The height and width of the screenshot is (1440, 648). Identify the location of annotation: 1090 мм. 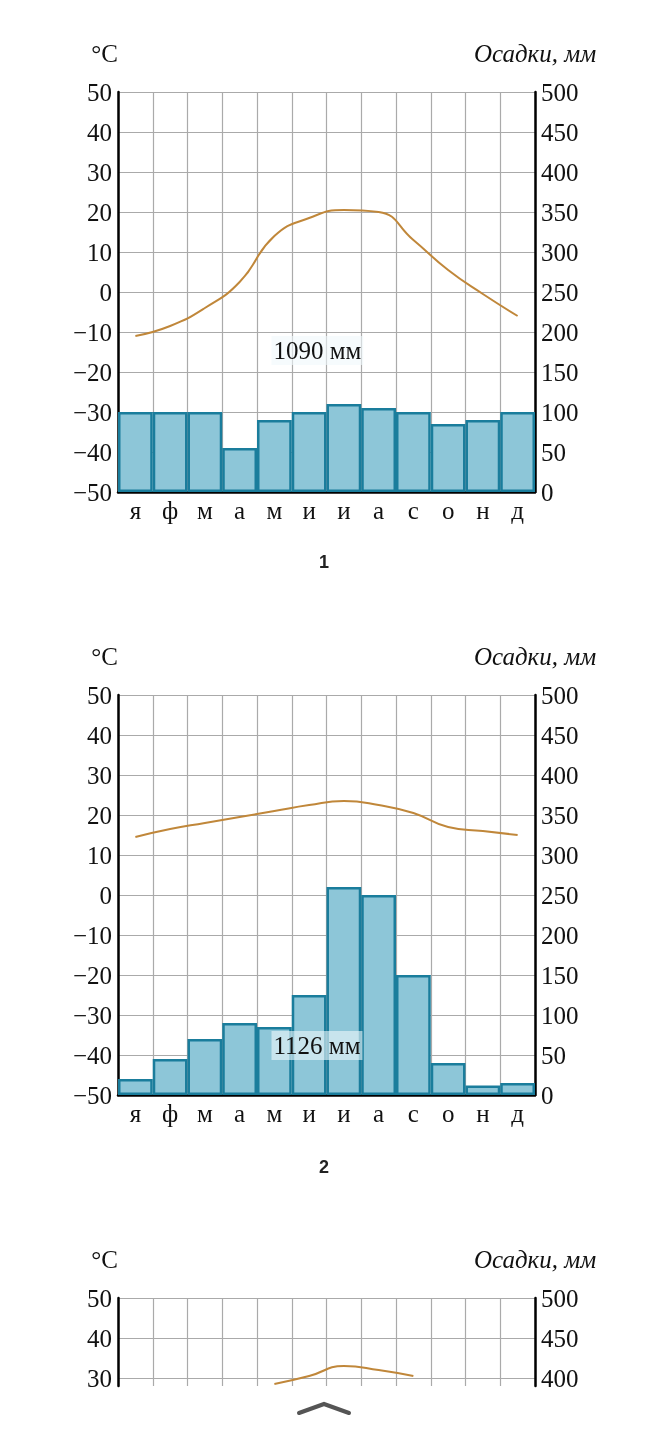
(317, 350).